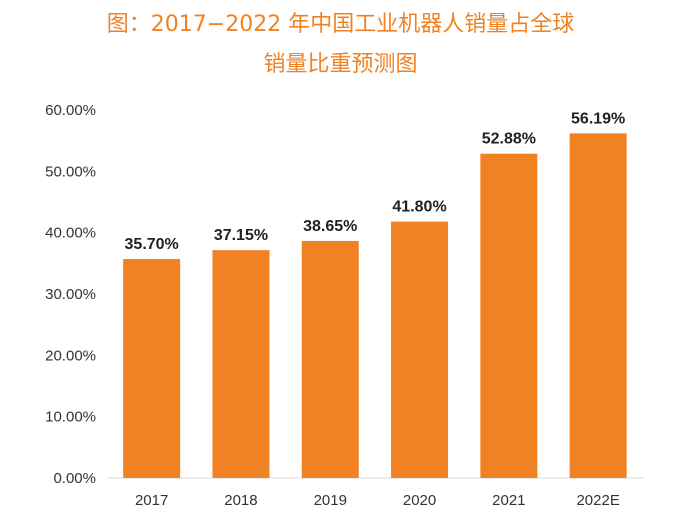 The height and width of the screenshot is (527, 681). What do you see at coordinates (152, 244) in the screenshot?
I see `data-label: 35.70%` at bounding box center [152, 244].